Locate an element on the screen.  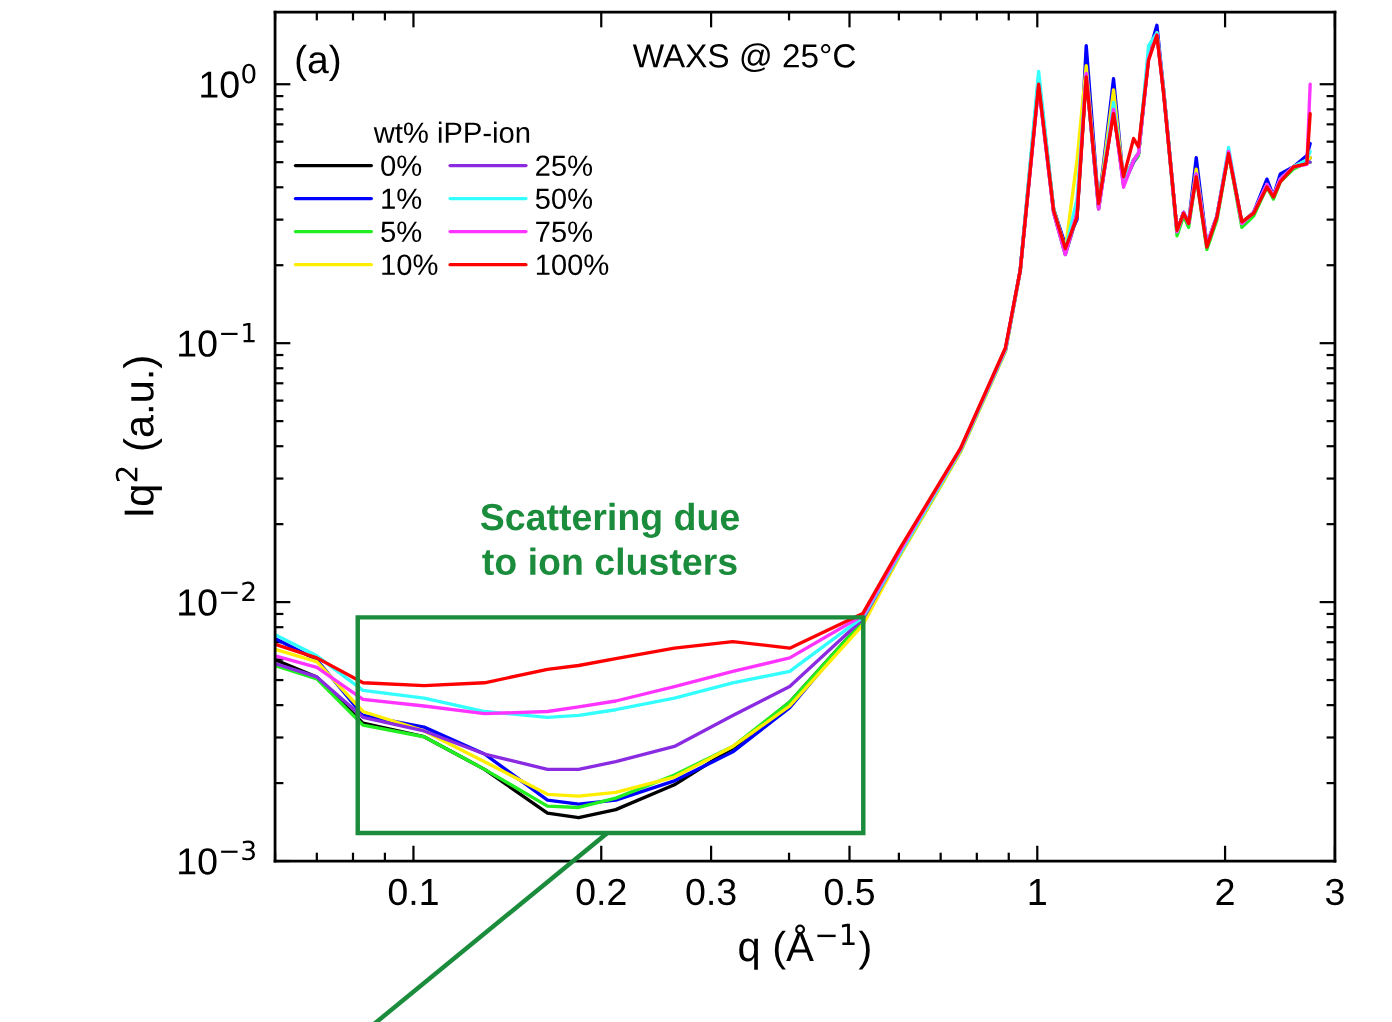
y-tick-label: 10$^{−1}$ is located at coordinates (217, 340).